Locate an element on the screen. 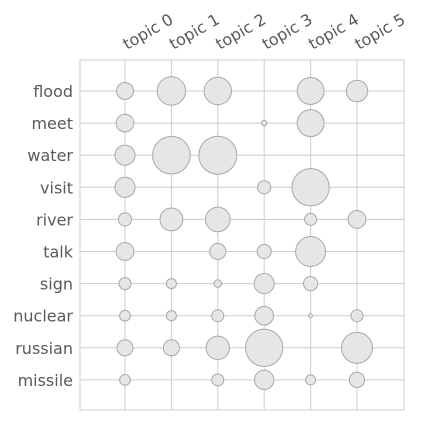  word-tick-label: water is located at coordinates (50, 155).